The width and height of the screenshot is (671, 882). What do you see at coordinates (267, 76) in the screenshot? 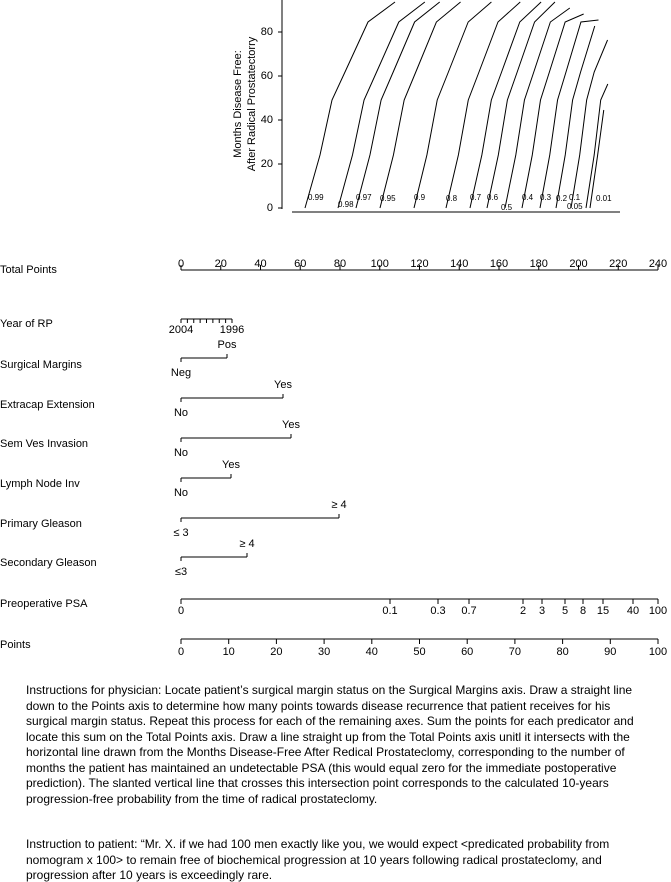
I see `y-tick-label: 60` at bounding box center [267, 76].